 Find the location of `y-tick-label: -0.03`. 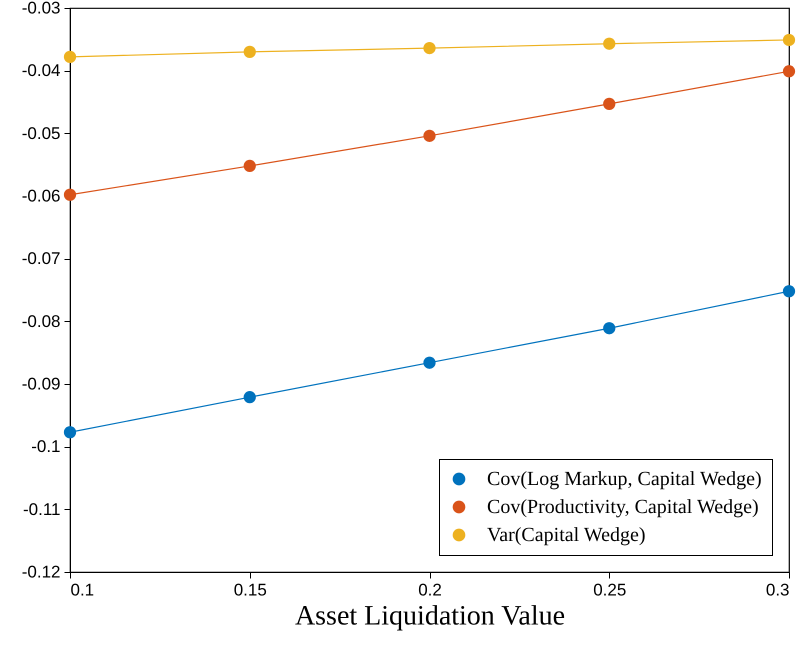

y-tick-label: -0.03 is located at coordinates (41, 9).